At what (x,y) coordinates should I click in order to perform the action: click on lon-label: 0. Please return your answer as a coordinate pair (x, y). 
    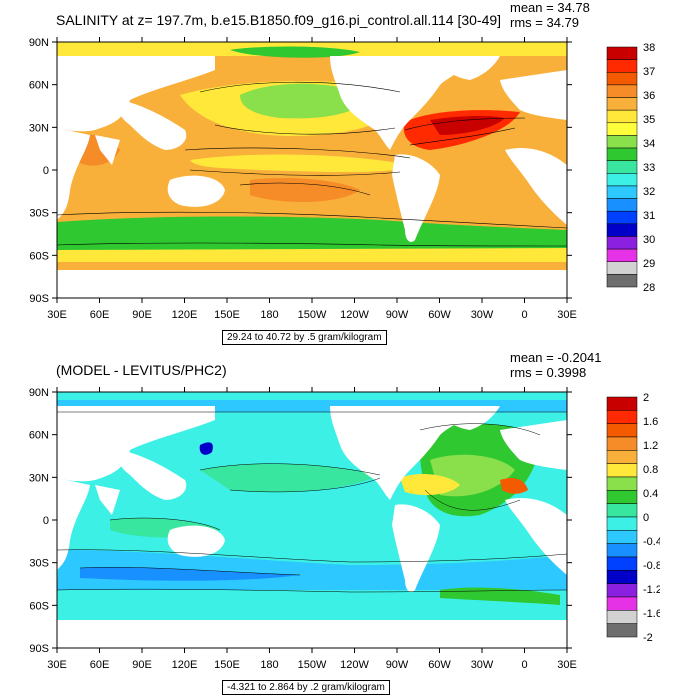
    Looking at the image, I should click on (524, 315).